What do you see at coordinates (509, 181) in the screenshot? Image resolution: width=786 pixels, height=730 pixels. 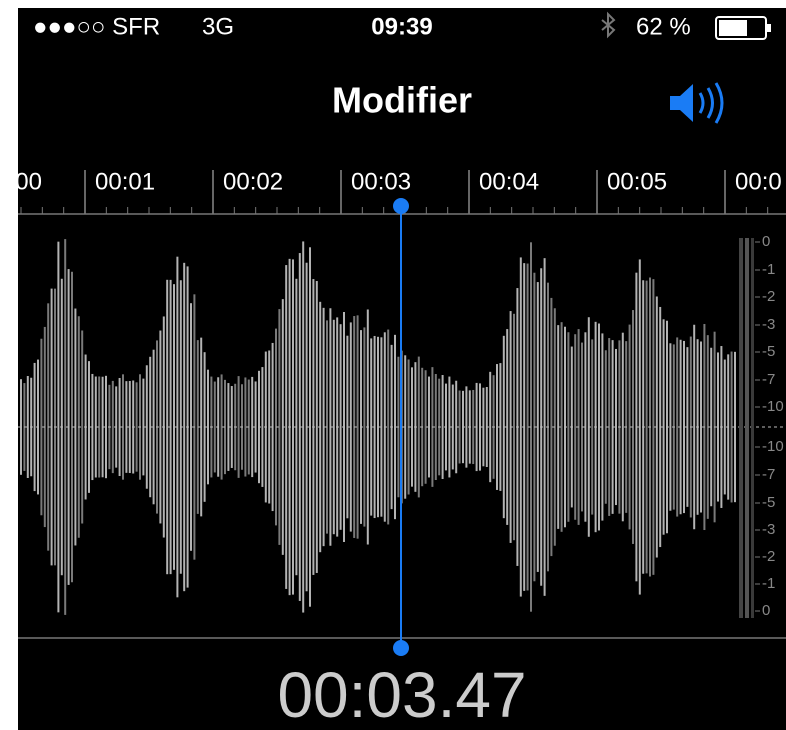 I see `timeline-label: 00:04` at bounding box center [509, 181].